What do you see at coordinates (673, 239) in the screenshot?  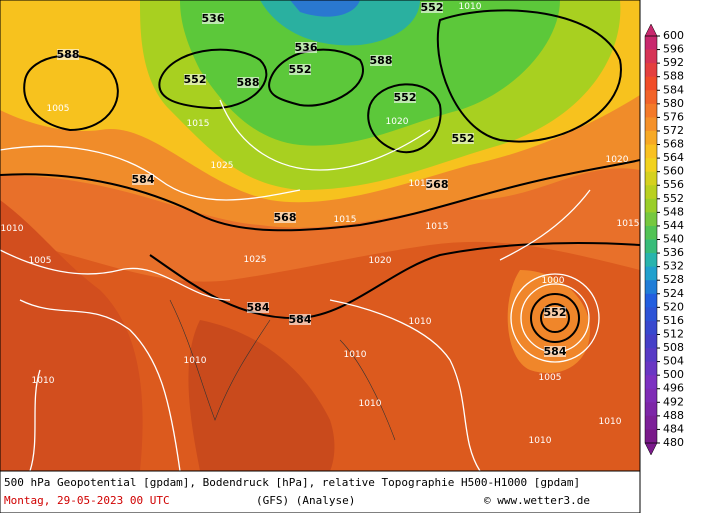 I see `colorbar-tick-label: 540` at bounding box center [673, 239].